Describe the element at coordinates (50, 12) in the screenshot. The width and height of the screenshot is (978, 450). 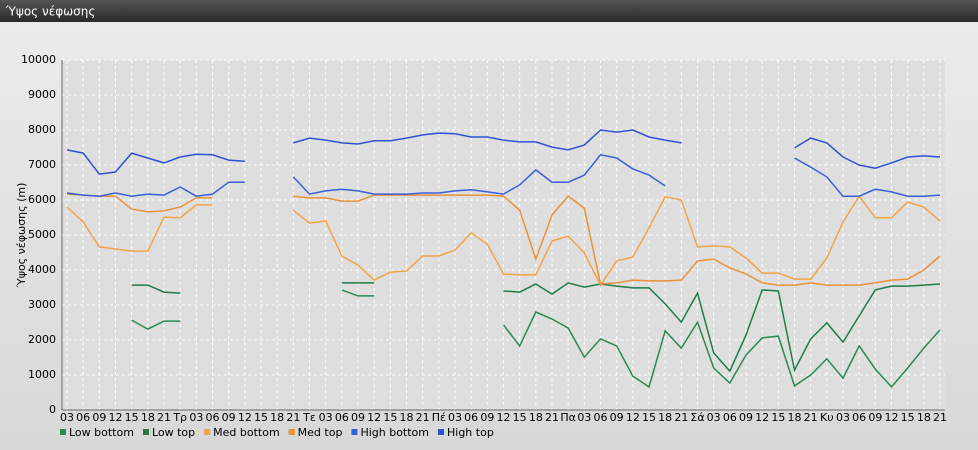
I see `chart-title: Ύψος νέφωσης` at that location.